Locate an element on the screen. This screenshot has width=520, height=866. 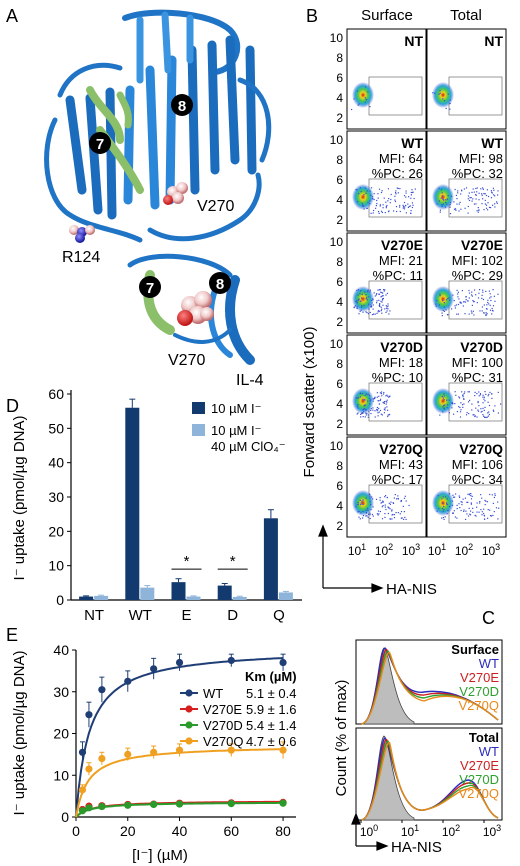
flow-mfi: MFI: 43 is located at coordinates (401, 464).